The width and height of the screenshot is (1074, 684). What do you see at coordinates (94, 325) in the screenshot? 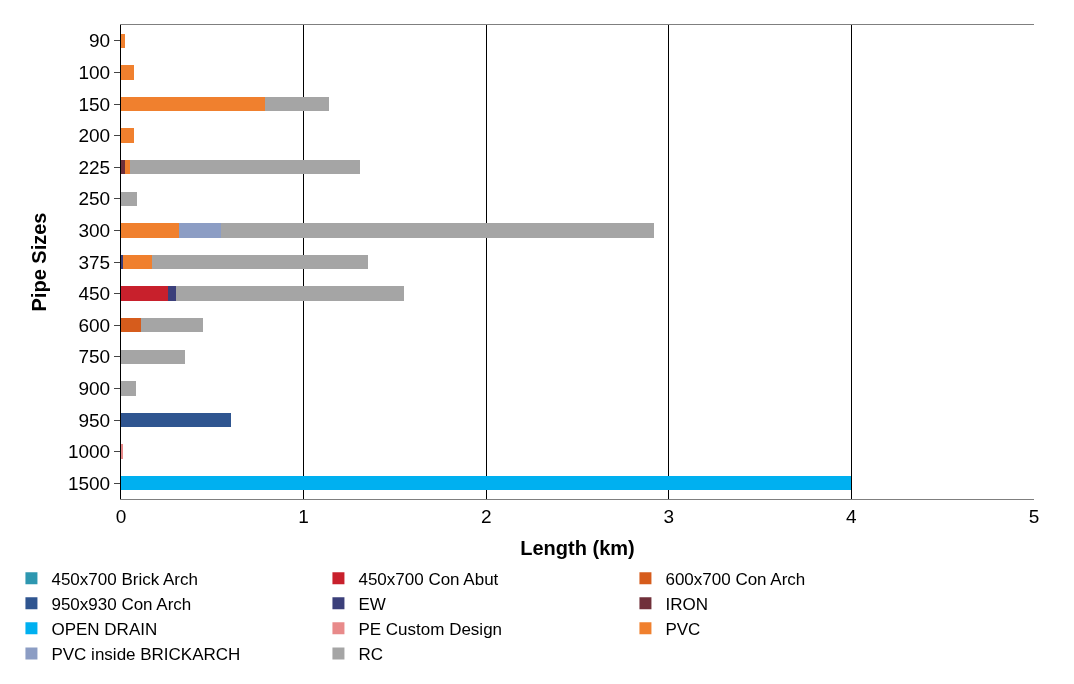
I see `y-tick-label: 600` at bounding box center [94, 325].